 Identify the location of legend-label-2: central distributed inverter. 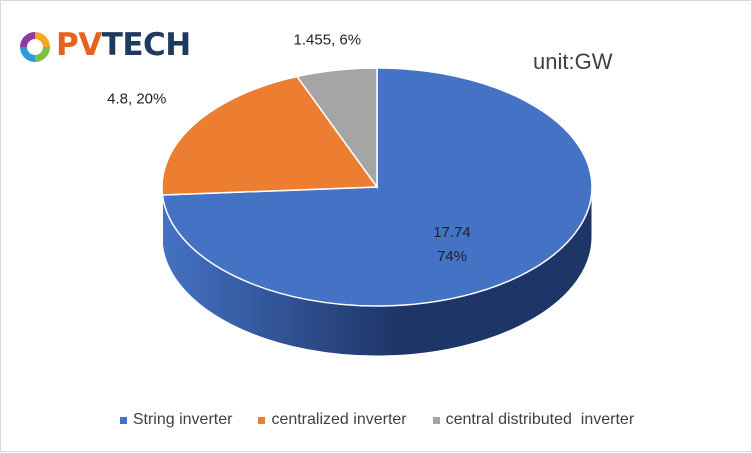
(540, 420).